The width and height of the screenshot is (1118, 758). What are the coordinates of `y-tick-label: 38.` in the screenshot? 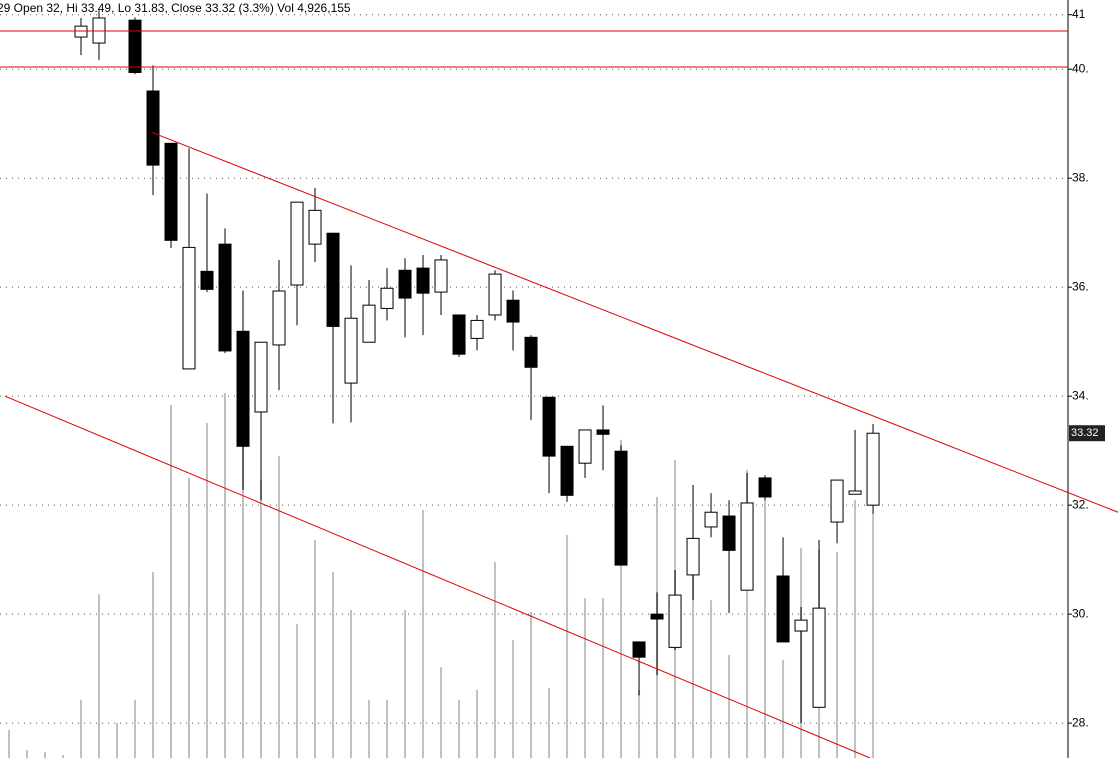 It's located at (1080, 177).